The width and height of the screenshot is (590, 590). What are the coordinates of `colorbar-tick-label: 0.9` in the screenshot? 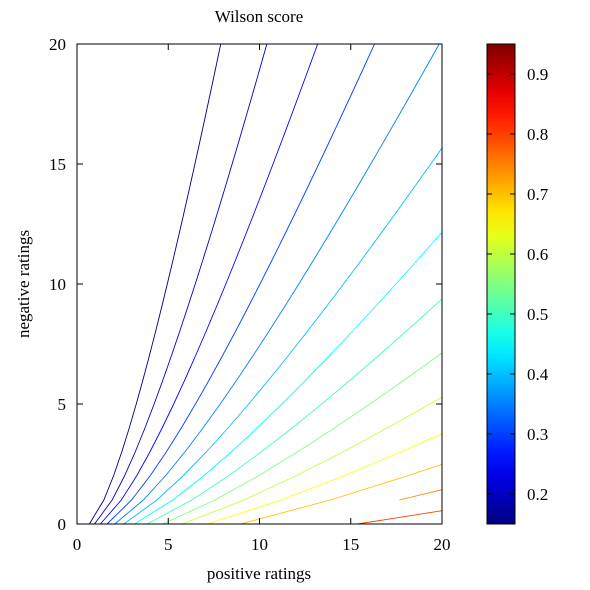 It's located at (537, 74).